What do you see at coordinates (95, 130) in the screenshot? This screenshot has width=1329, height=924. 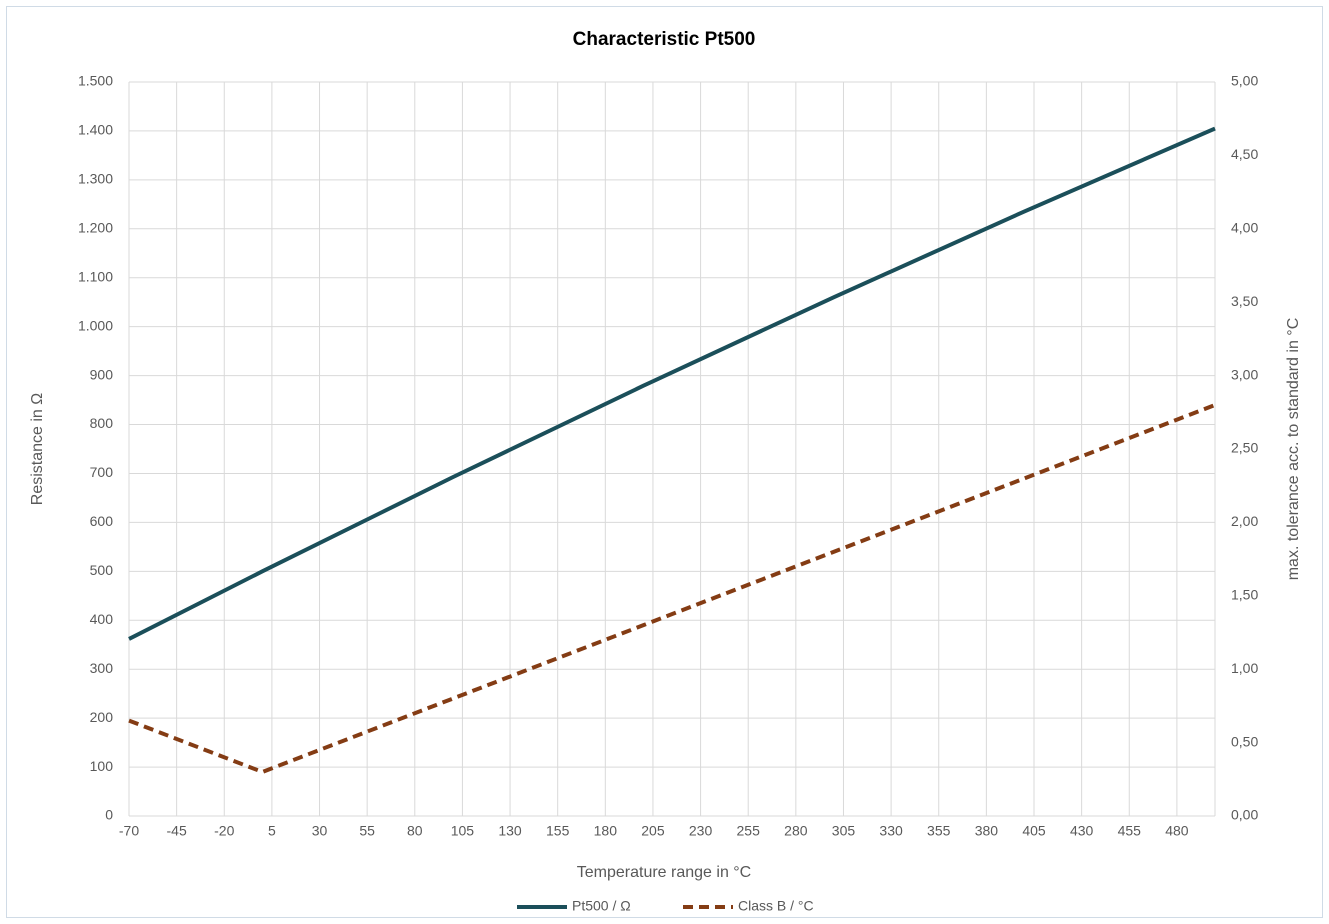 I see `y-tick-label: 1.400` at bounding box center [95, 130].